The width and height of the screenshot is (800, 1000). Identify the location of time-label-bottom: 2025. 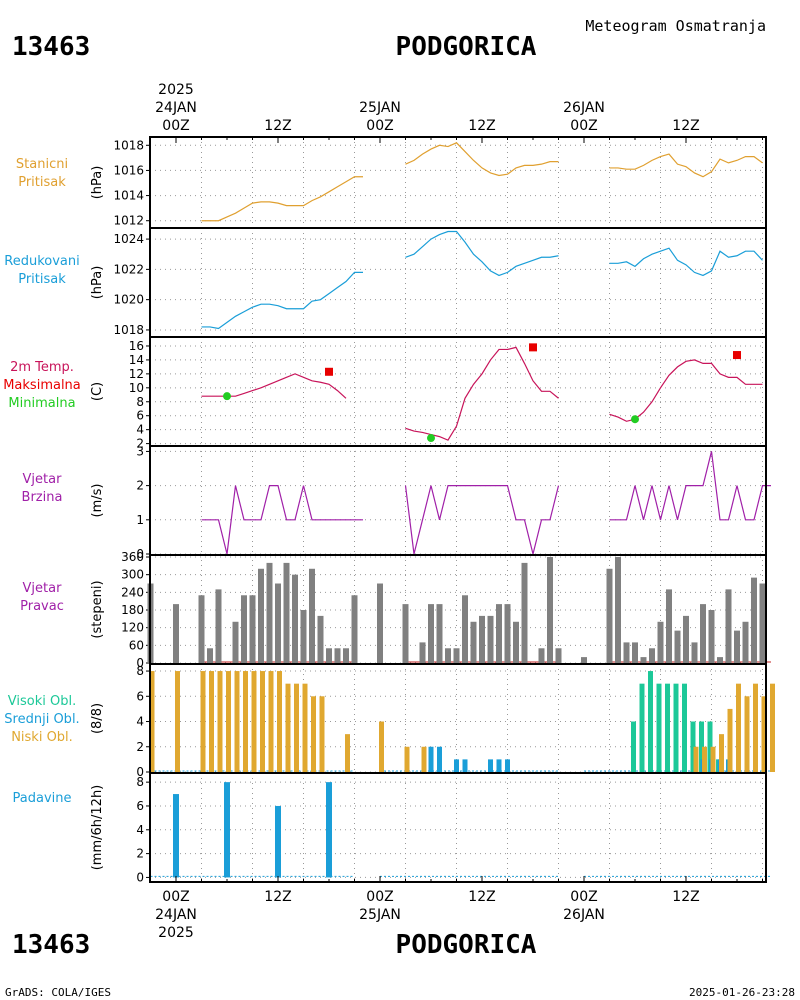
(176, 933).